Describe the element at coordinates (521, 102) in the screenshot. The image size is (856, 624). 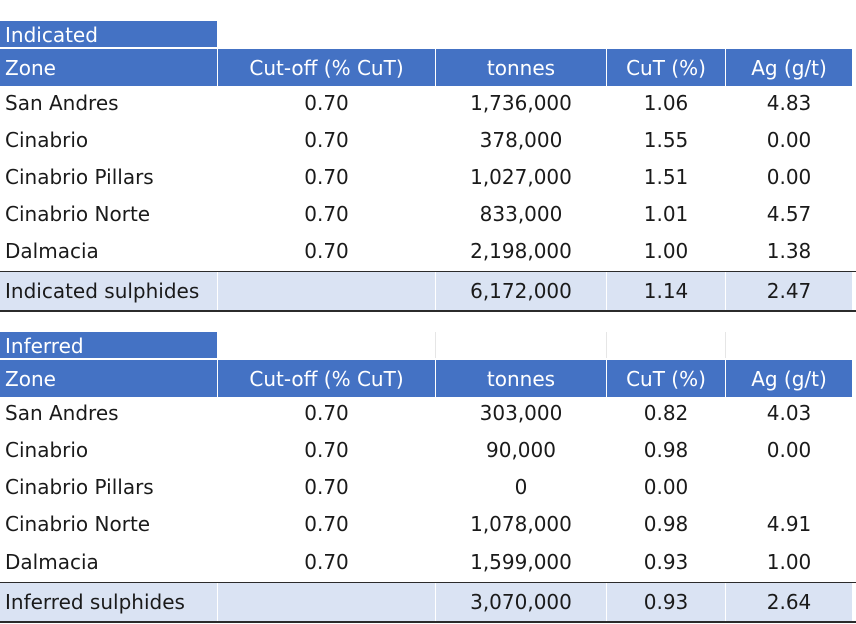
I see `tonnes-cell: 1,736,000` at that location.